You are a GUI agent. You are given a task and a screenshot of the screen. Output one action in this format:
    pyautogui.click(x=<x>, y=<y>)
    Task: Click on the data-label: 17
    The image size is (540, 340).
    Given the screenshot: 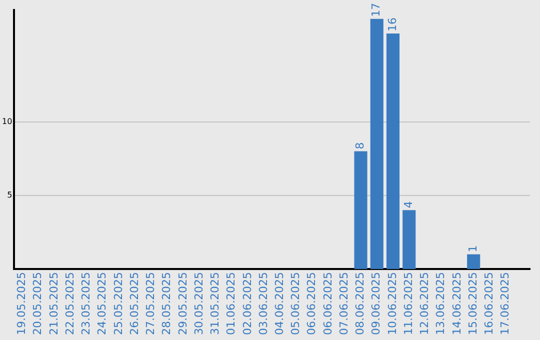 What is the action you would take?
    pyautogui.click(x=376, y=9)
    